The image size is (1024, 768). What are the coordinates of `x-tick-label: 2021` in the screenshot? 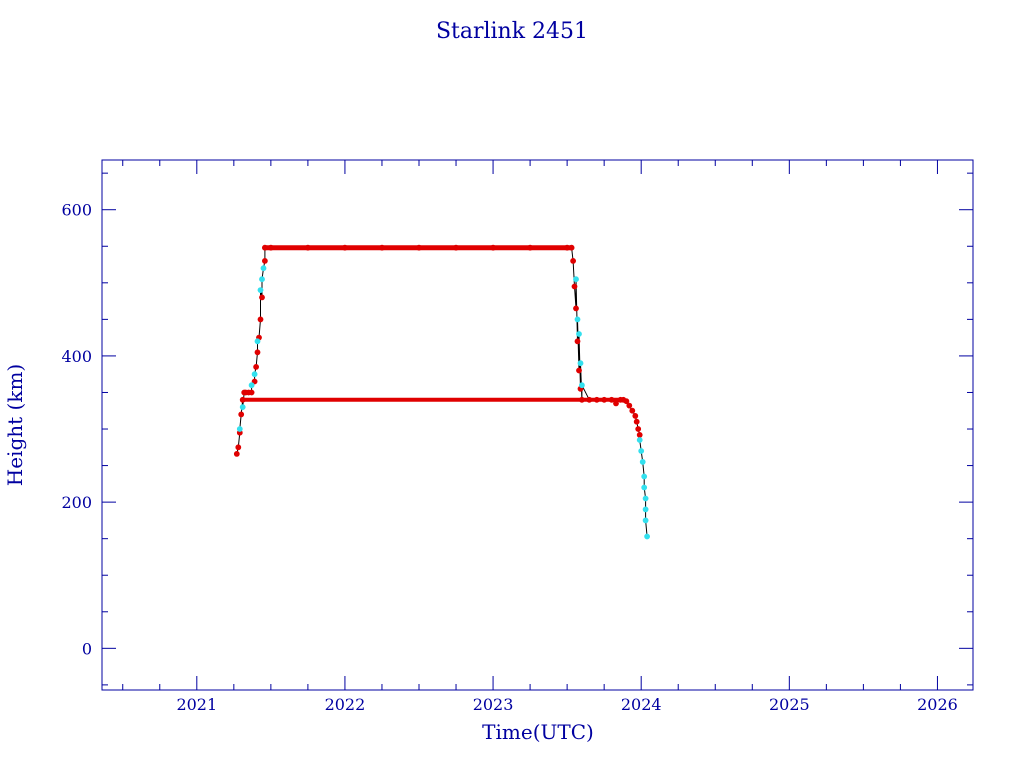 It's located at (196, 704).